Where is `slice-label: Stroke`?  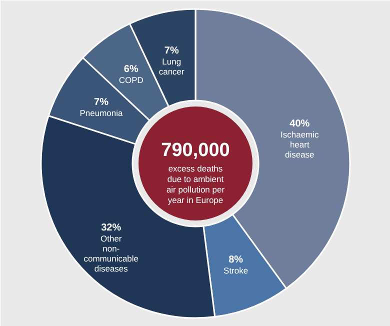 slice-label: Stroke is located at coordinates (236, 270).